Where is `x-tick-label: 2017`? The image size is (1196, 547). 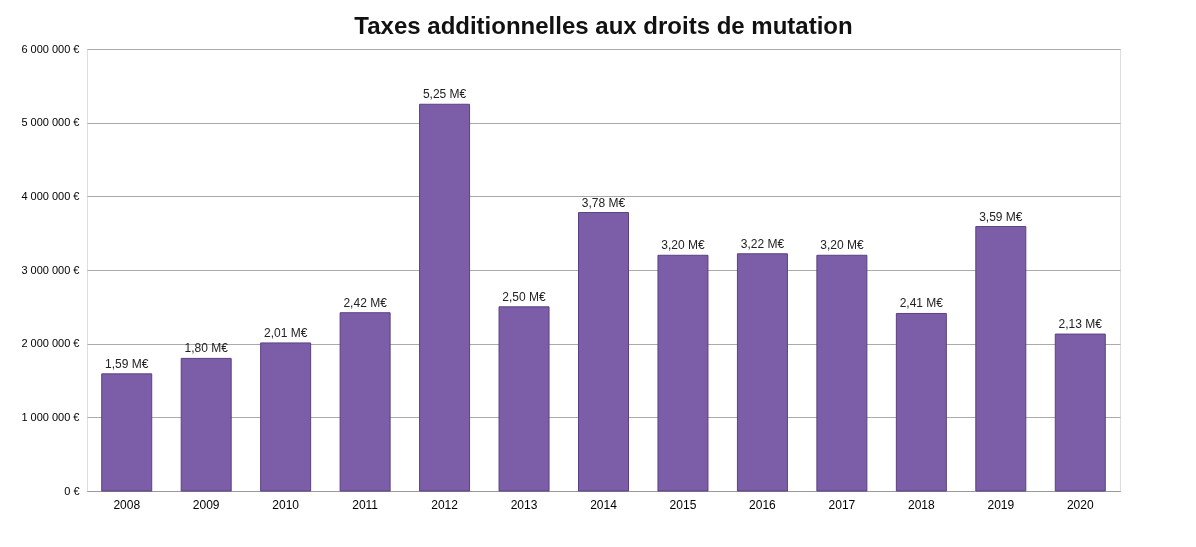
x-tick-label: 2017 is located at coordinates (842, 504).